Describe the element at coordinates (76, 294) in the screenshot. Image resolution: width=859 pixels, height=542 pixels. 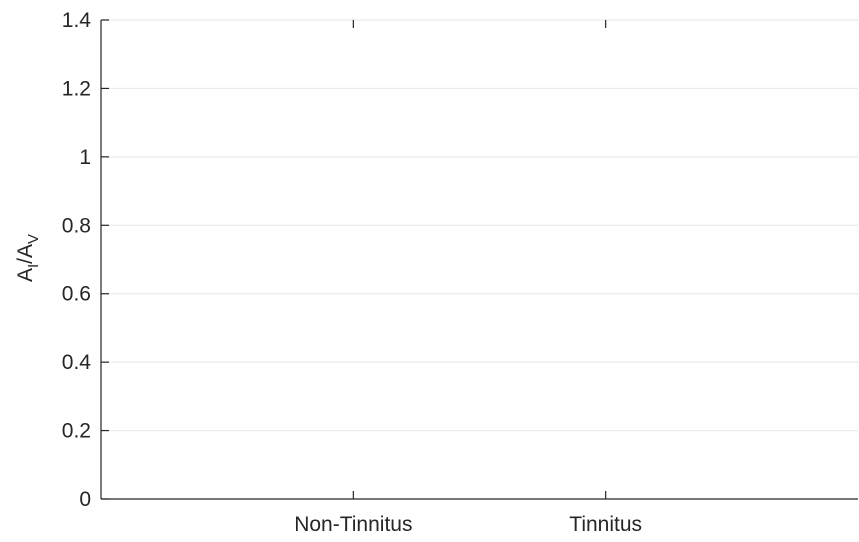
I see `y-tick-label: 0.6` at that location.